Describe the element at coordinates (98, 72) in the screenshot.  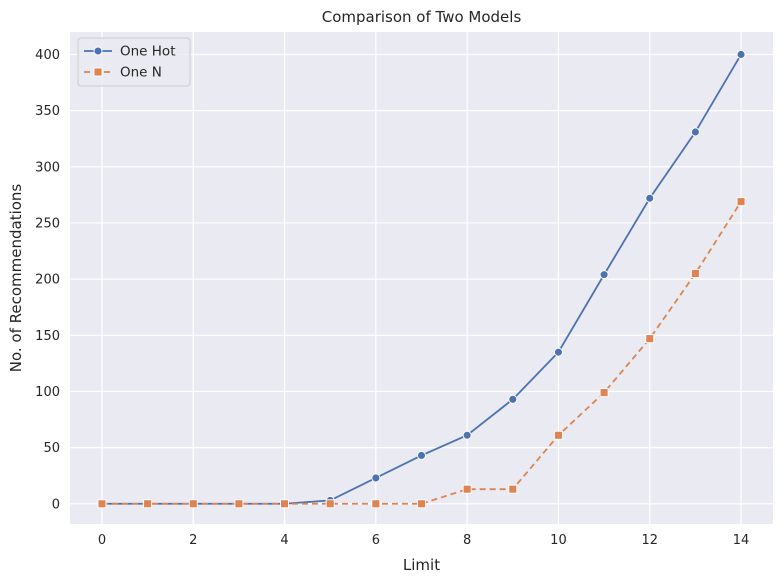
I see `legend-marker-one-n` at that location.